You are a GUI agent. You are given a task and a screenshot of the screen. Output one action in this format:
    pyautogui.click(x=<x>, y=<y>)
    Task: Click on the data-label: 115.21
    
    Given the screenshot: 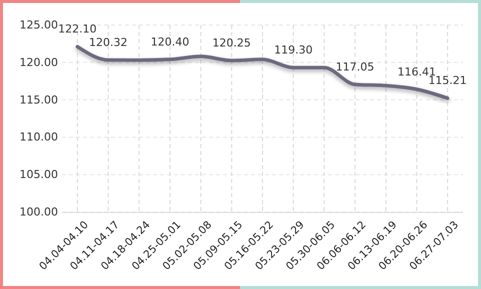 What is the action you would take?
    pyautogui.click(x=447, y=81)
    